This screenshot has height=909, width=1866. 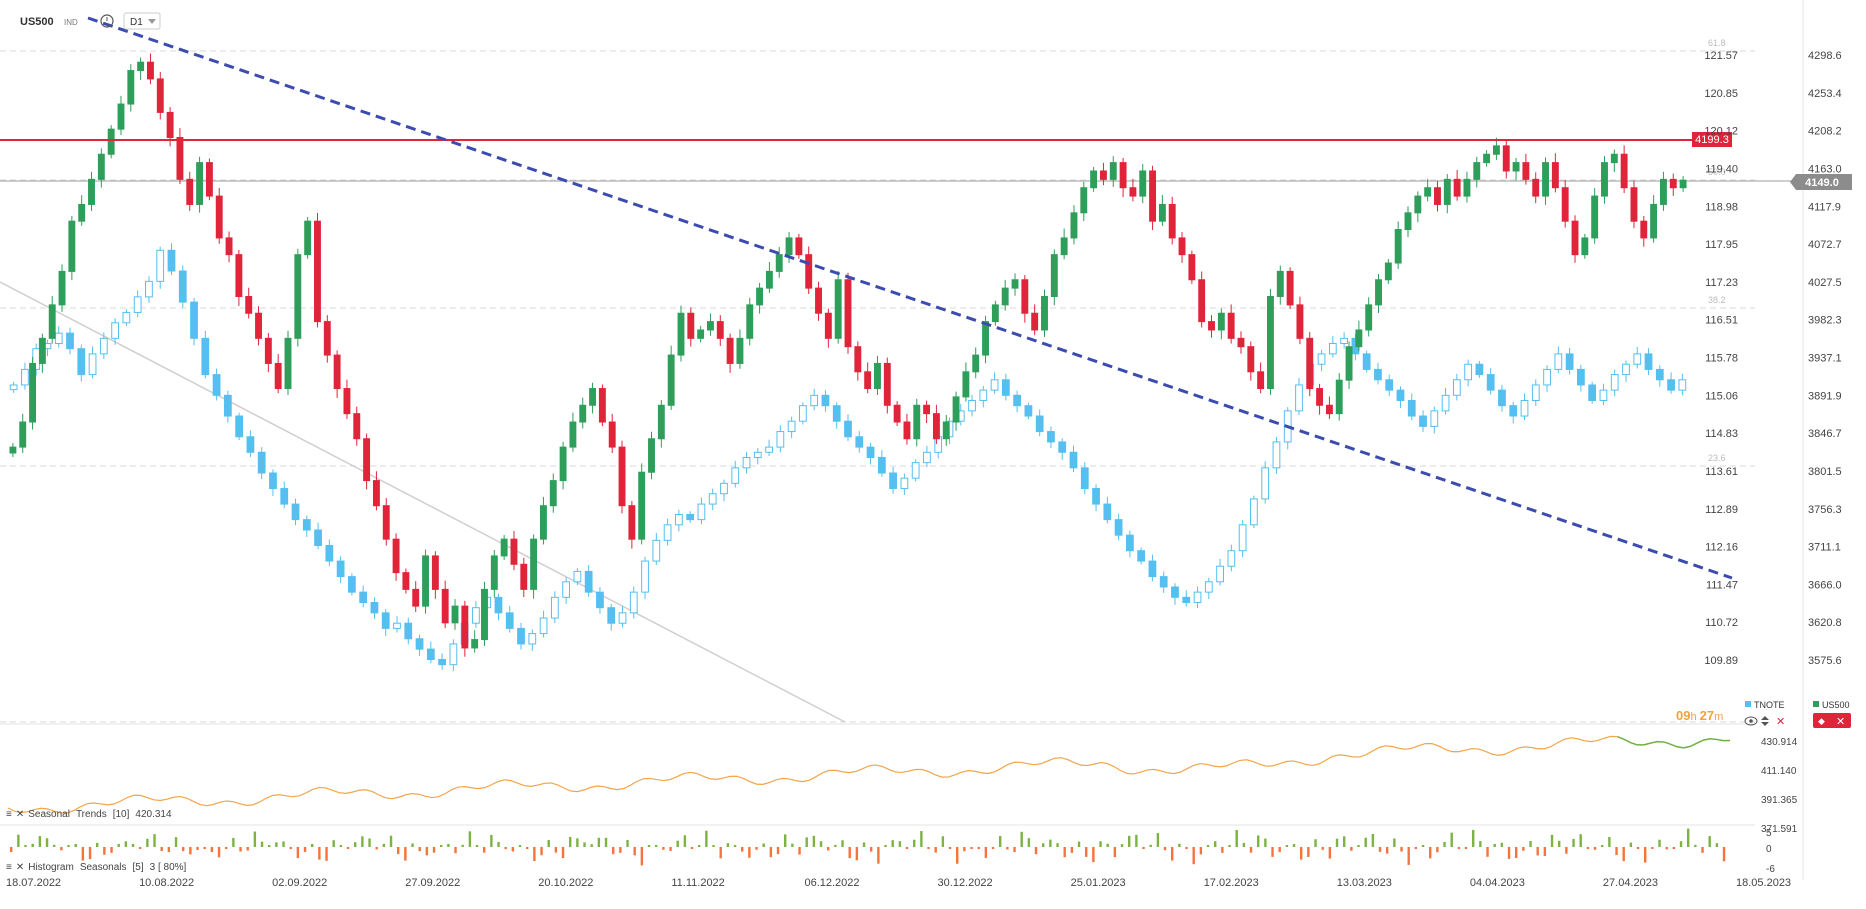 I want to click on date-axis-tick: 11.11.2022, so click(x=697, y=883).